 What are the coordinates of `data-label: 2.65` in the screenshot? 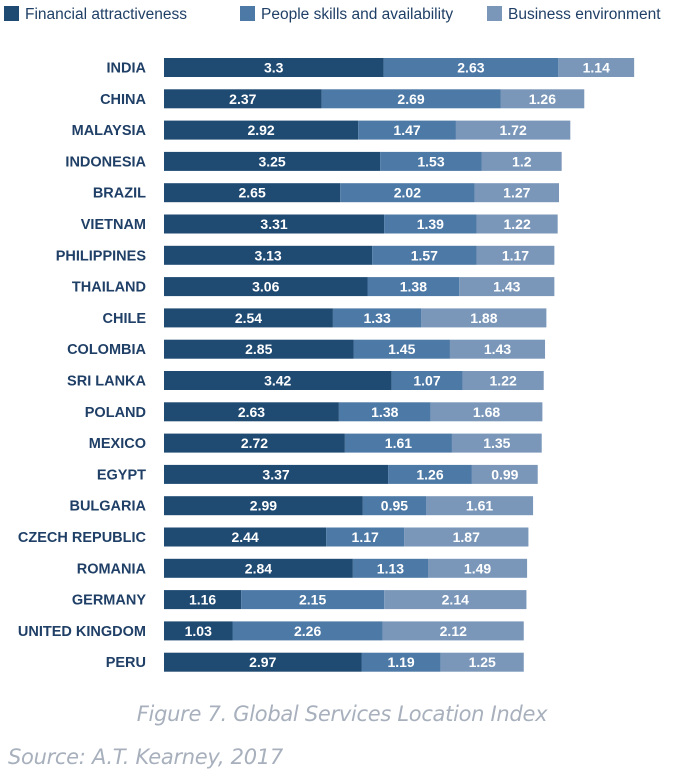 It's located at (251, 193).